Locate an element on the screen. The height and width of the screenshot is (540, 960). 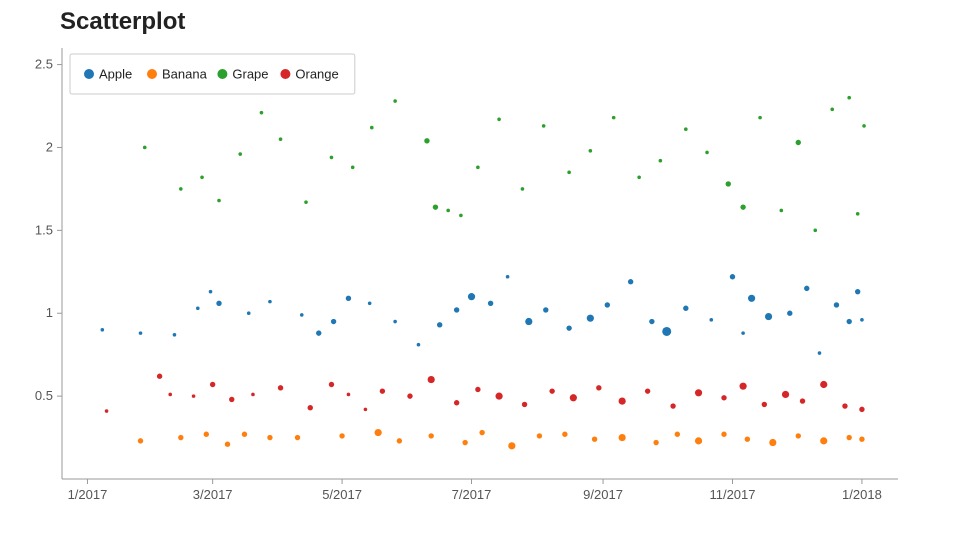
series-apple is located at coordinates (482, 314).